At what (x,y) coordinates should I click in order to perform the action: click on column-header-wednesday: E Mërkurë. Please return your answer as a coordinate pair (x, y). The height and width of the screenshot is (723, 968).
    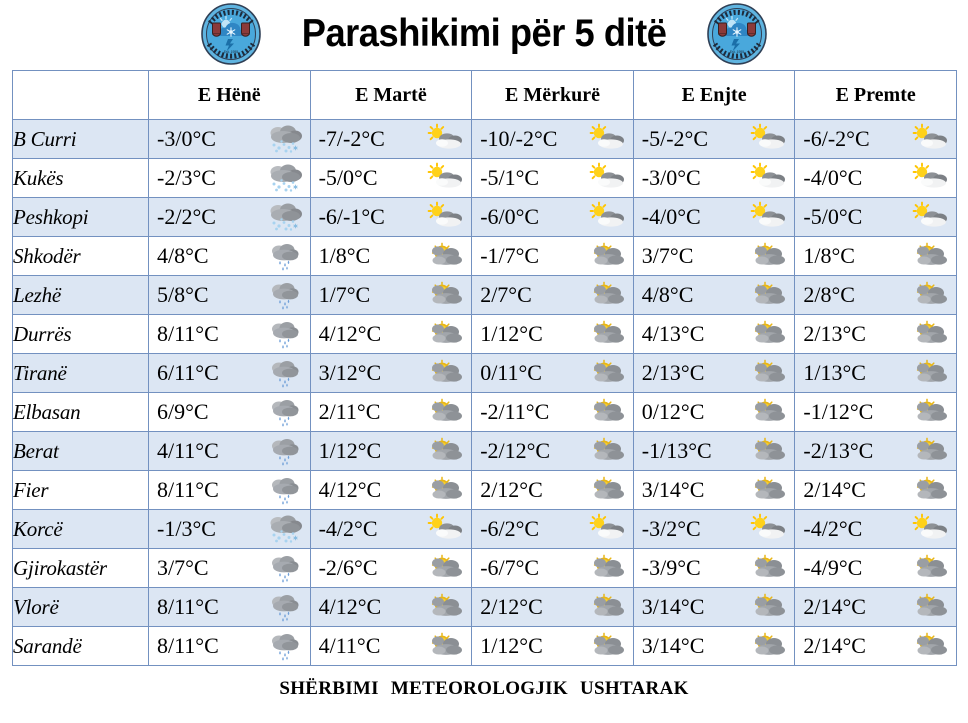
    Looking at the image, I should click on (552, 95).